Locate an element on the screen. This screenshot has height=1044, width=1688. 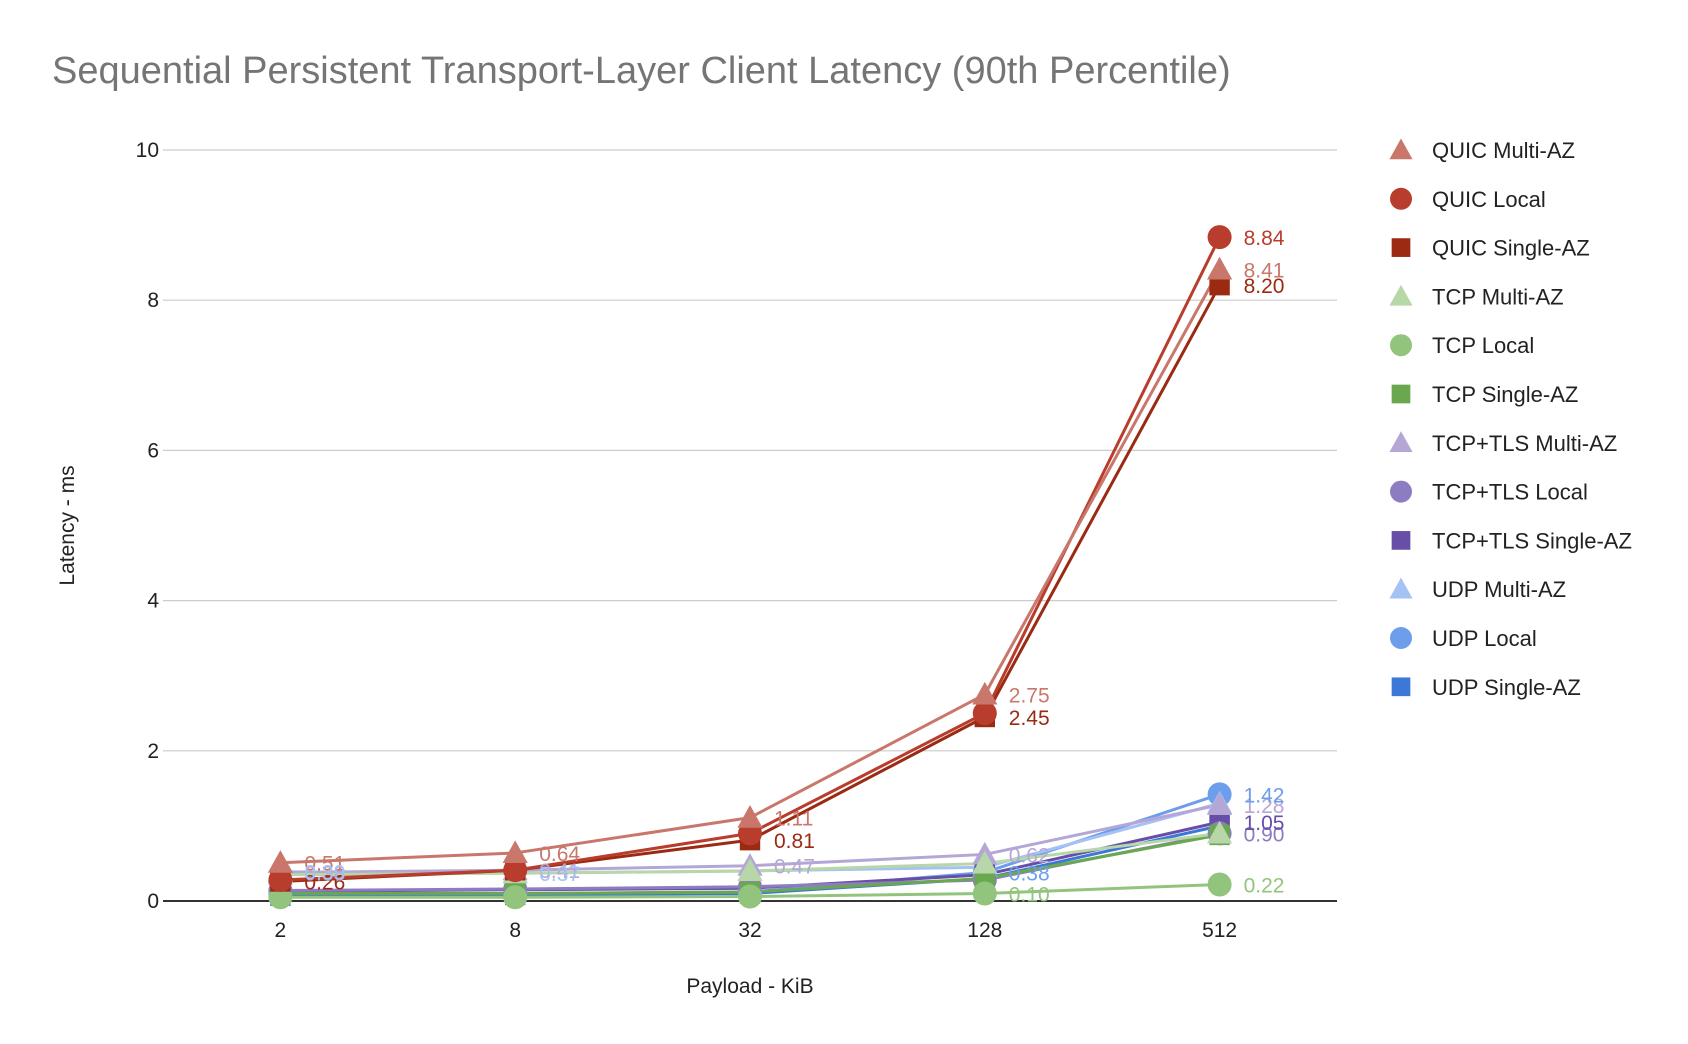
data-label: 2.75 is located at coordinates (1029, 695).